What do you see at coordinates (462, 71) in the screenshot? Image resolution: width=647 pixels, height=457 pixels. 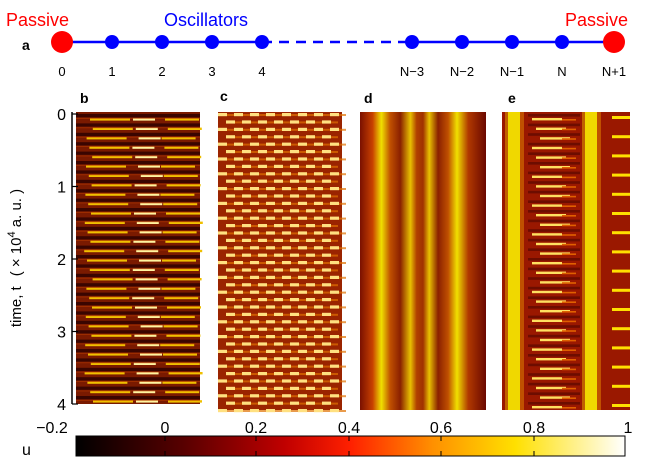 I see `node-label: N−2` at bounding box center [462, 71].